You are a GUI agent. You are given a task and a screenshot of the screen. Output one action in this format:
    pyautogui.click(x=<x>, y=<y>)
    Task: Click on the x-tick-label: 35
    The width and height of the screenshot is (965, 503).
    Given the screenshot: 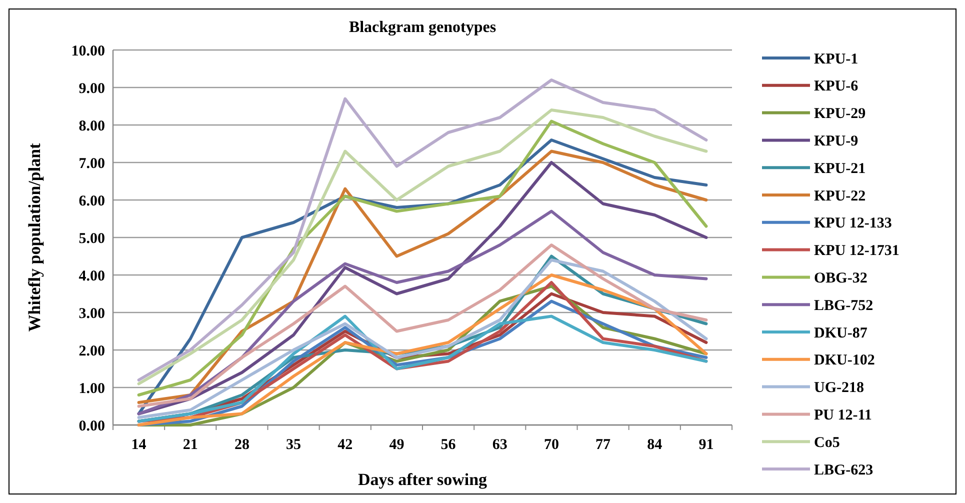 What is the action you would take?
    pyautogui.click(x=294, y=445)
    